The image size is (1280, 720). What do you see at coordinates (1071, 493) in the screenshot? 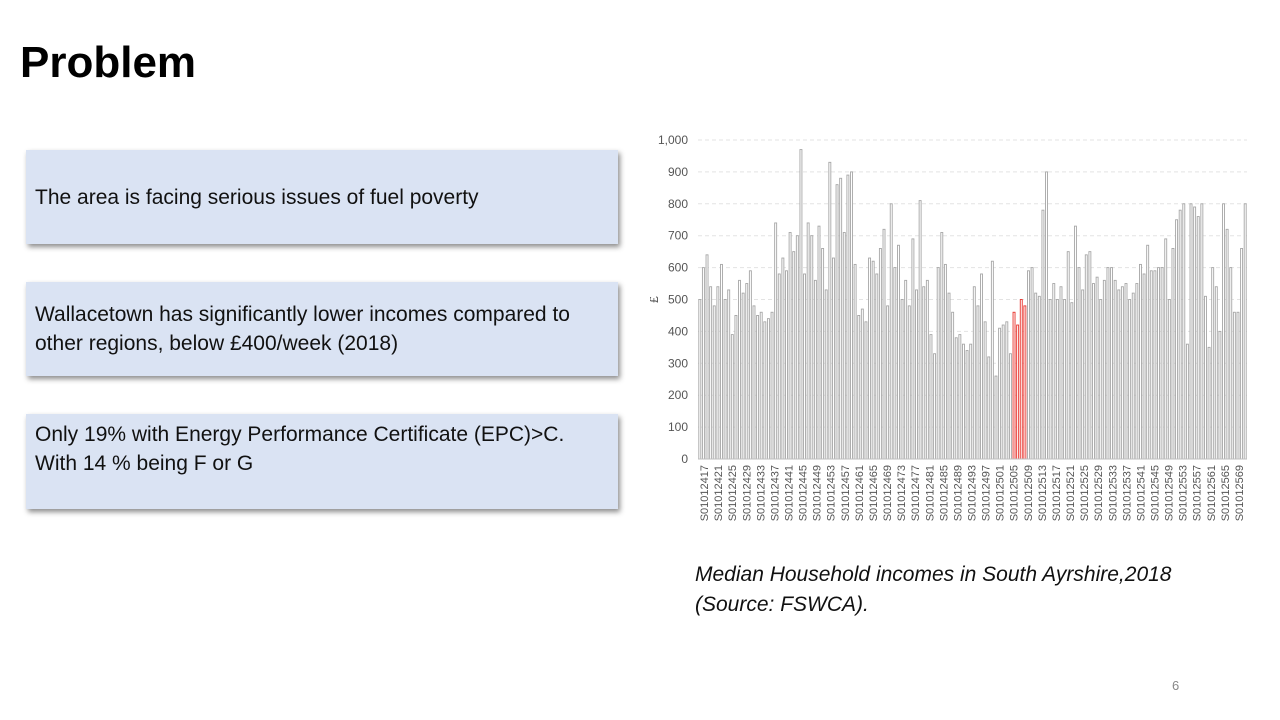
I see `x-tick-label: S01012521` at bounding box center [1071, 493].